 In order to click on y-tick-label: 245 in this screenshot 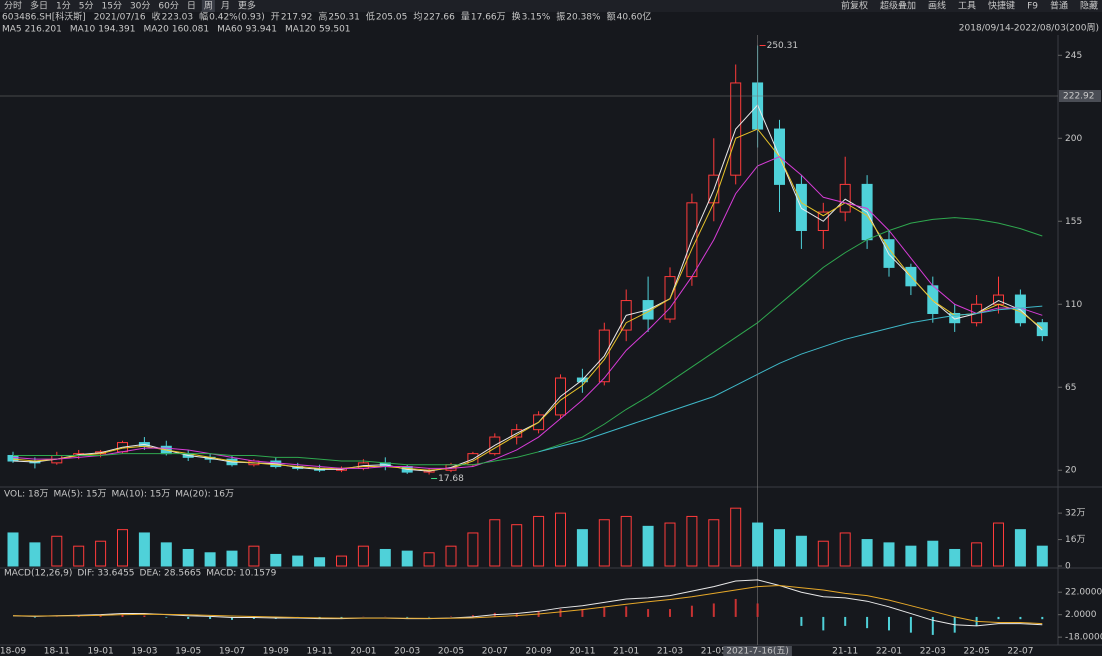, I will do `click(1073, 56)`.